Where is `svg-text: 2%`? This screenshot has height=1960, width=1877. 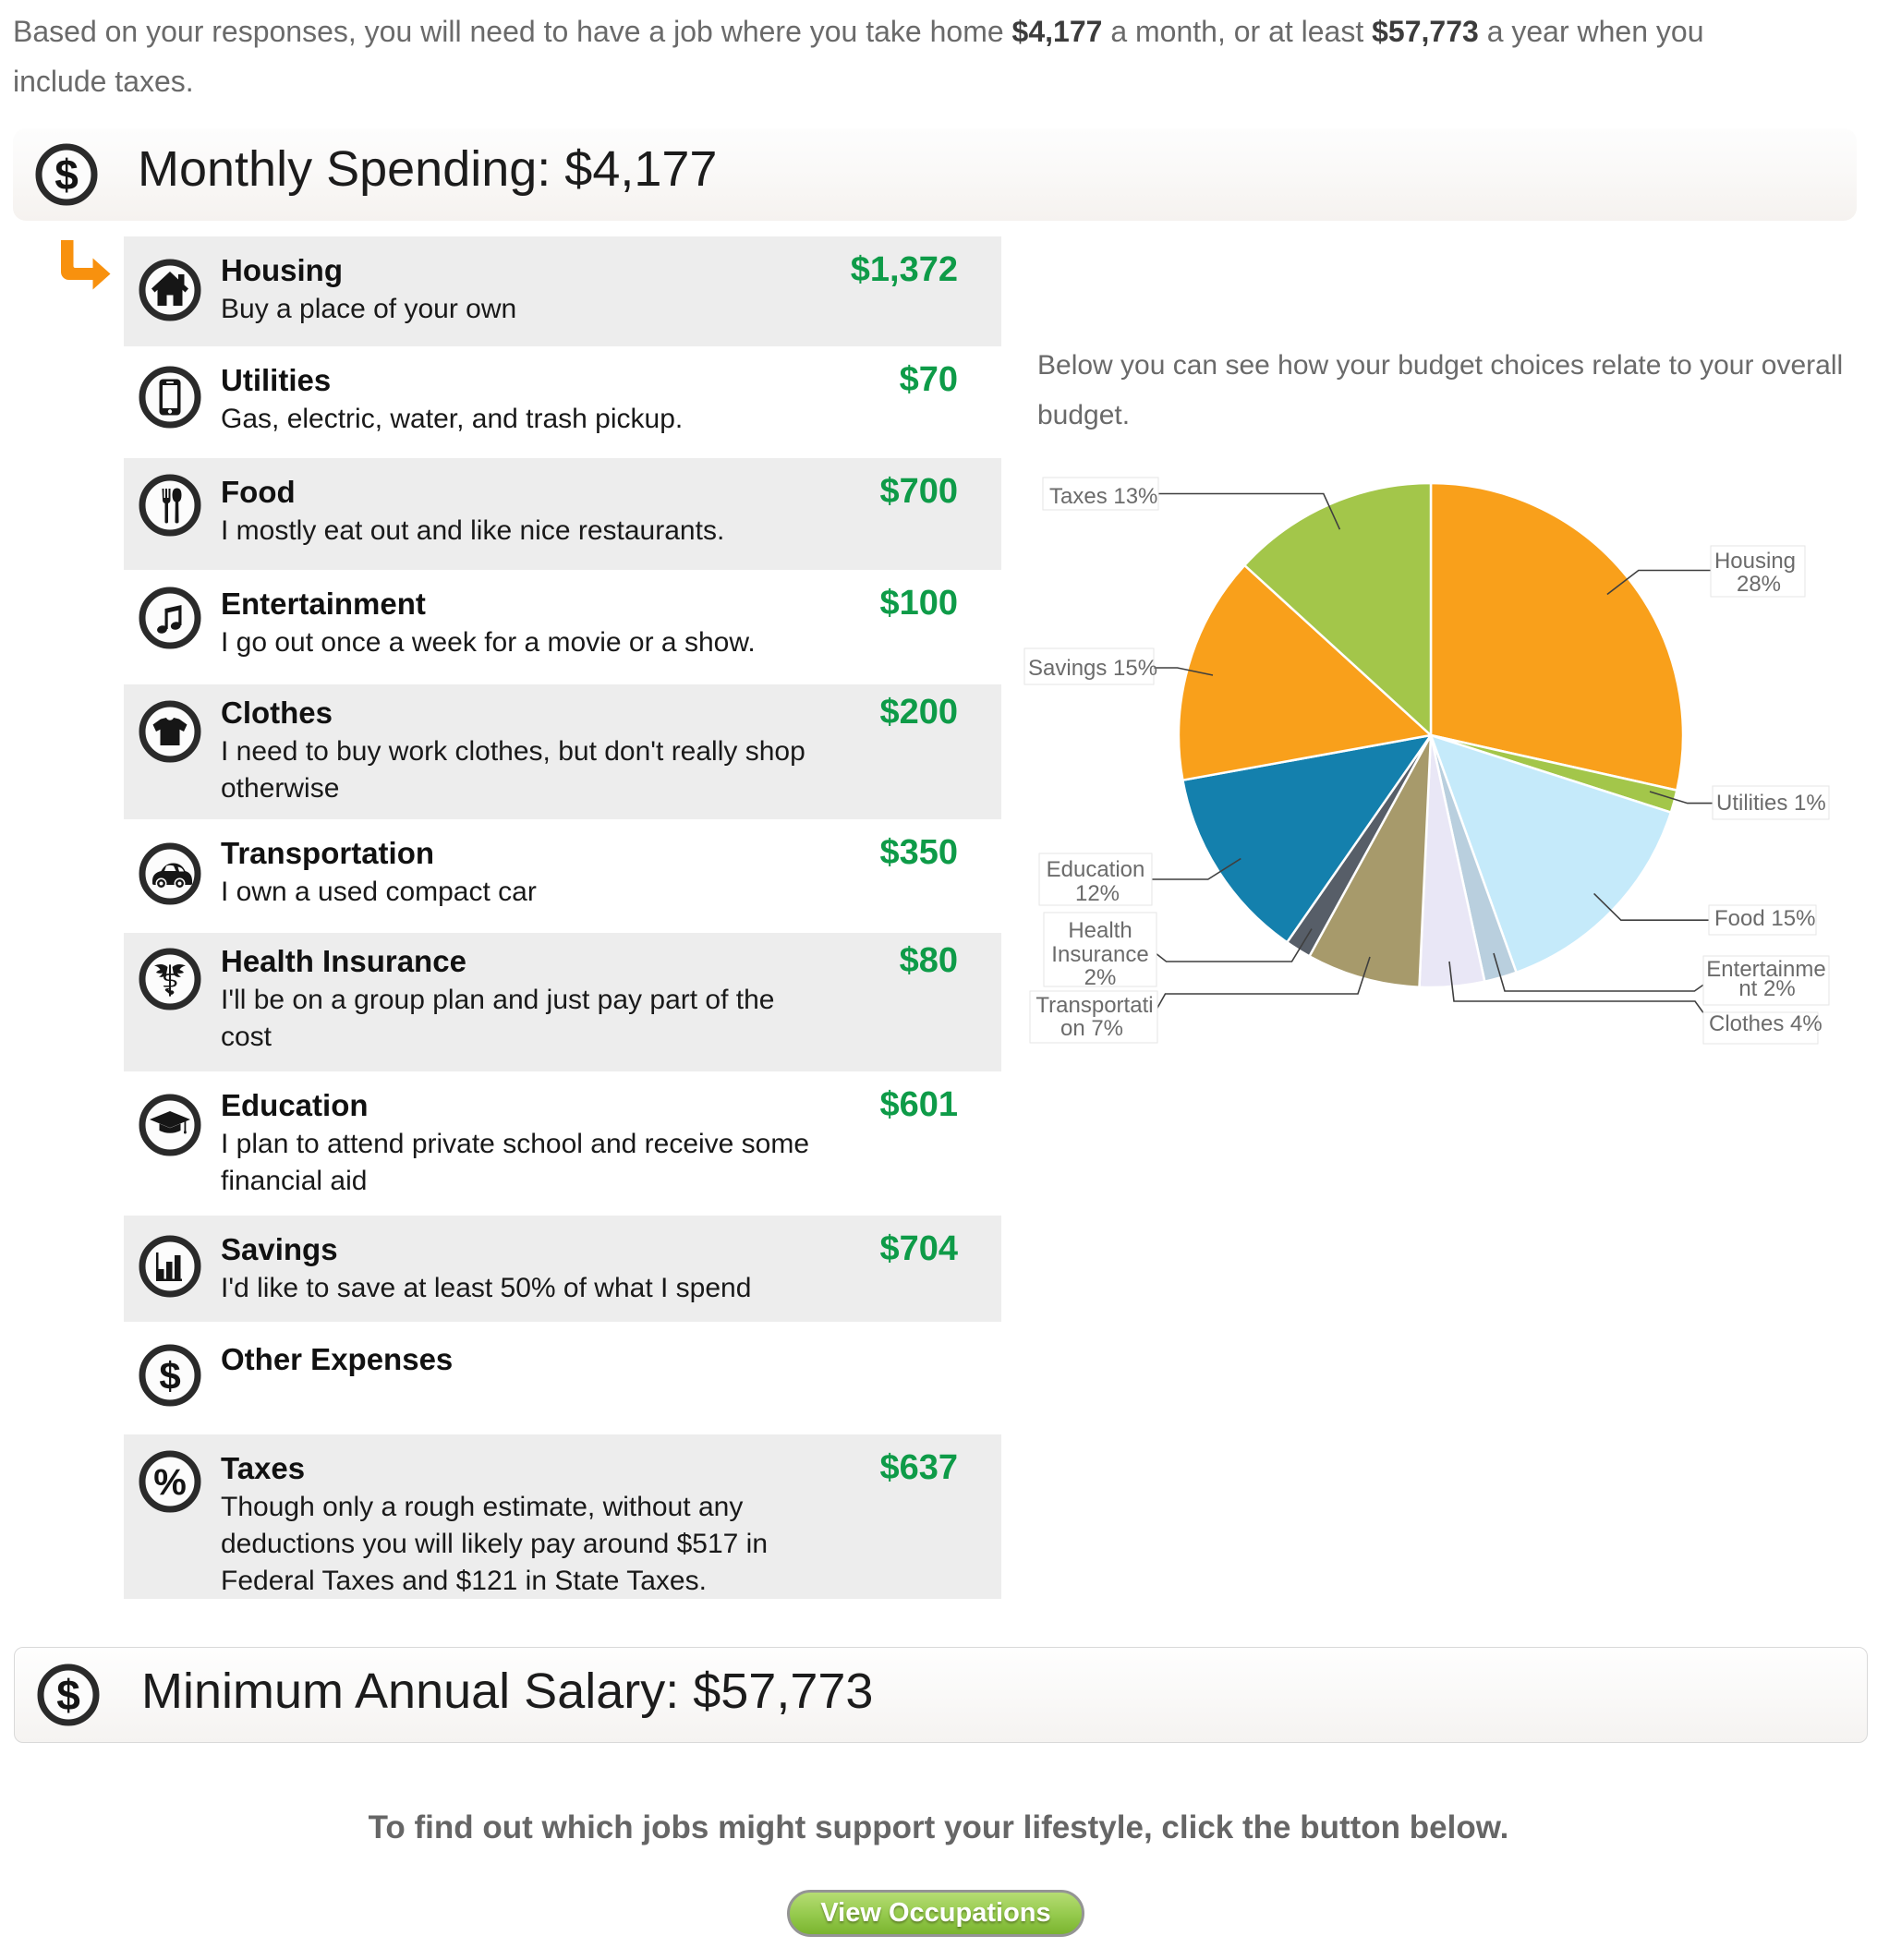
svg-text: 2% is located at coordinates (1101, 977).